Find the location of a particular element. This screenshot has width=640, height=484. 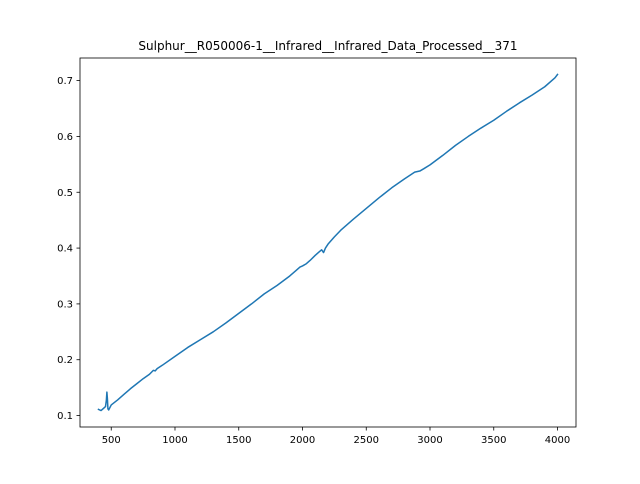

y-tick-label: 0.3 is located at coordinates (65, 304).